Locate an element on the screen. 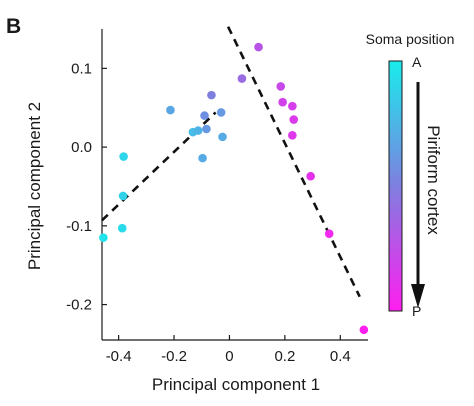  x-tick-label: 0 is located at coordinates (229, 356).